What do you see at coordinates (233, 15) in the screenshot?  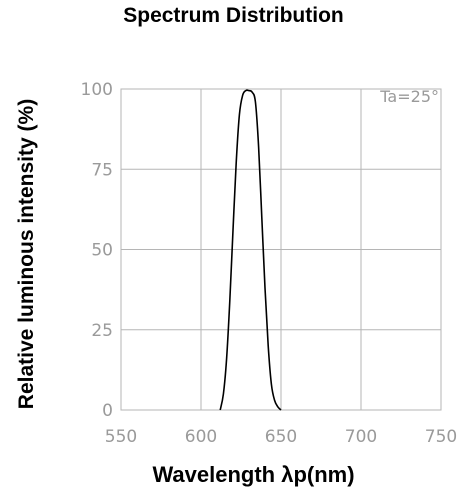 I see `chart-title: Spectrum Distribution` at bounding box center [233, 15].